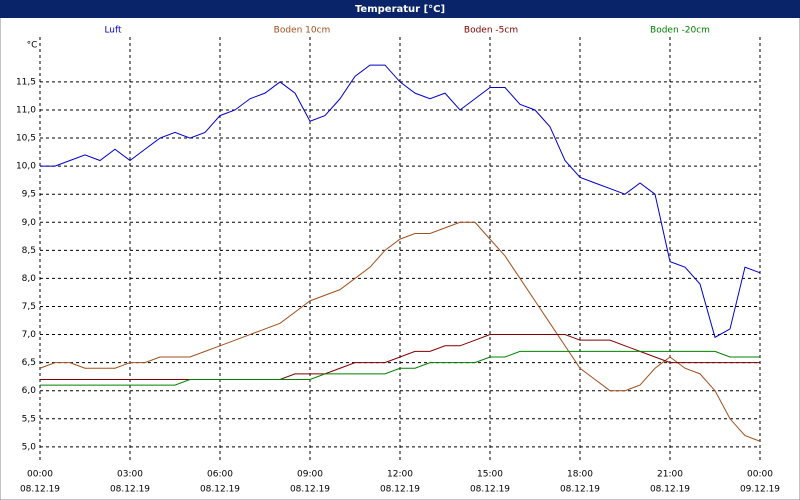  I want to click on legend-entry: Boden -20cm, so click(680, 31).